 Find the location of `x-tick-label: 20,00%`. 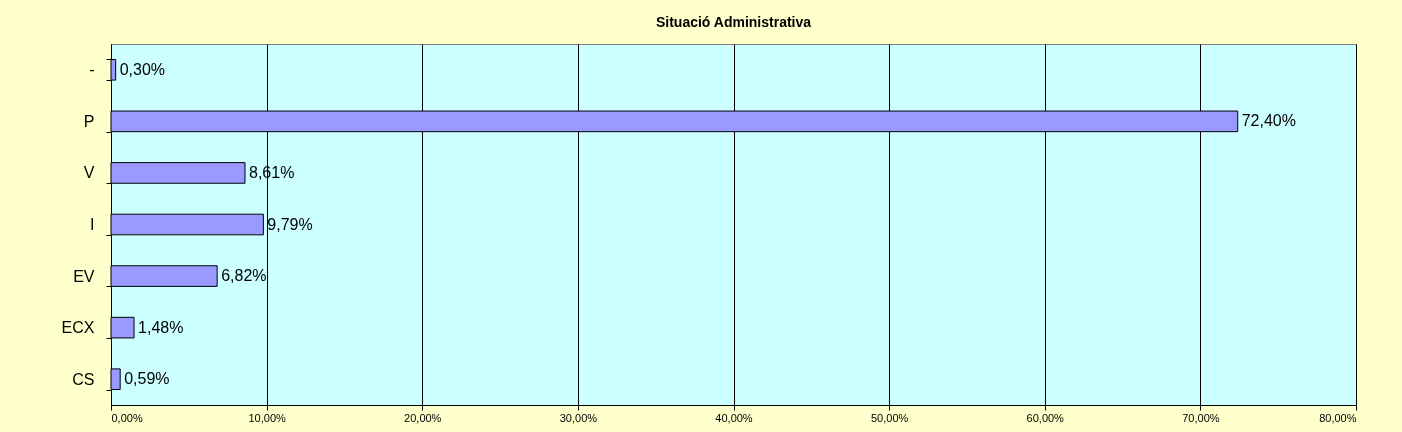

x-tick-label: 20,00% is located at coordinates (423, 417).